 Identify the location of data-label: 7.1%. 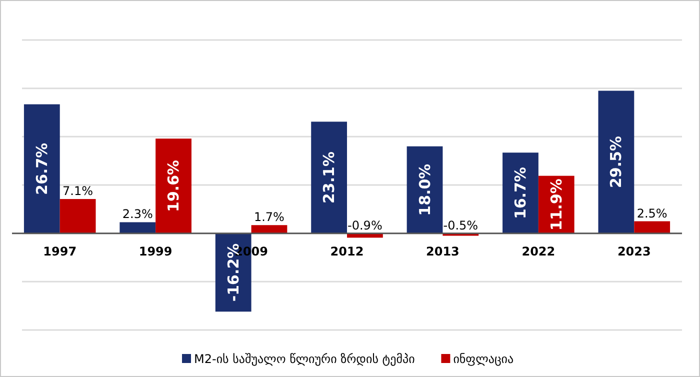
(78, 191).